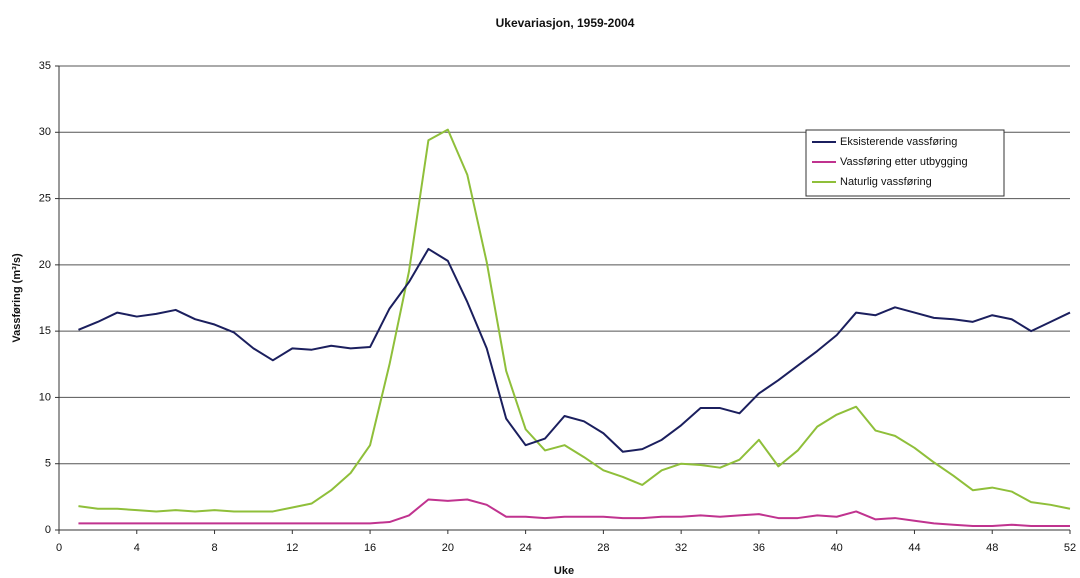 The height and width of the screenshot is (578, 1080). I want to click on y-tick-label: 5, so click(48, 464).